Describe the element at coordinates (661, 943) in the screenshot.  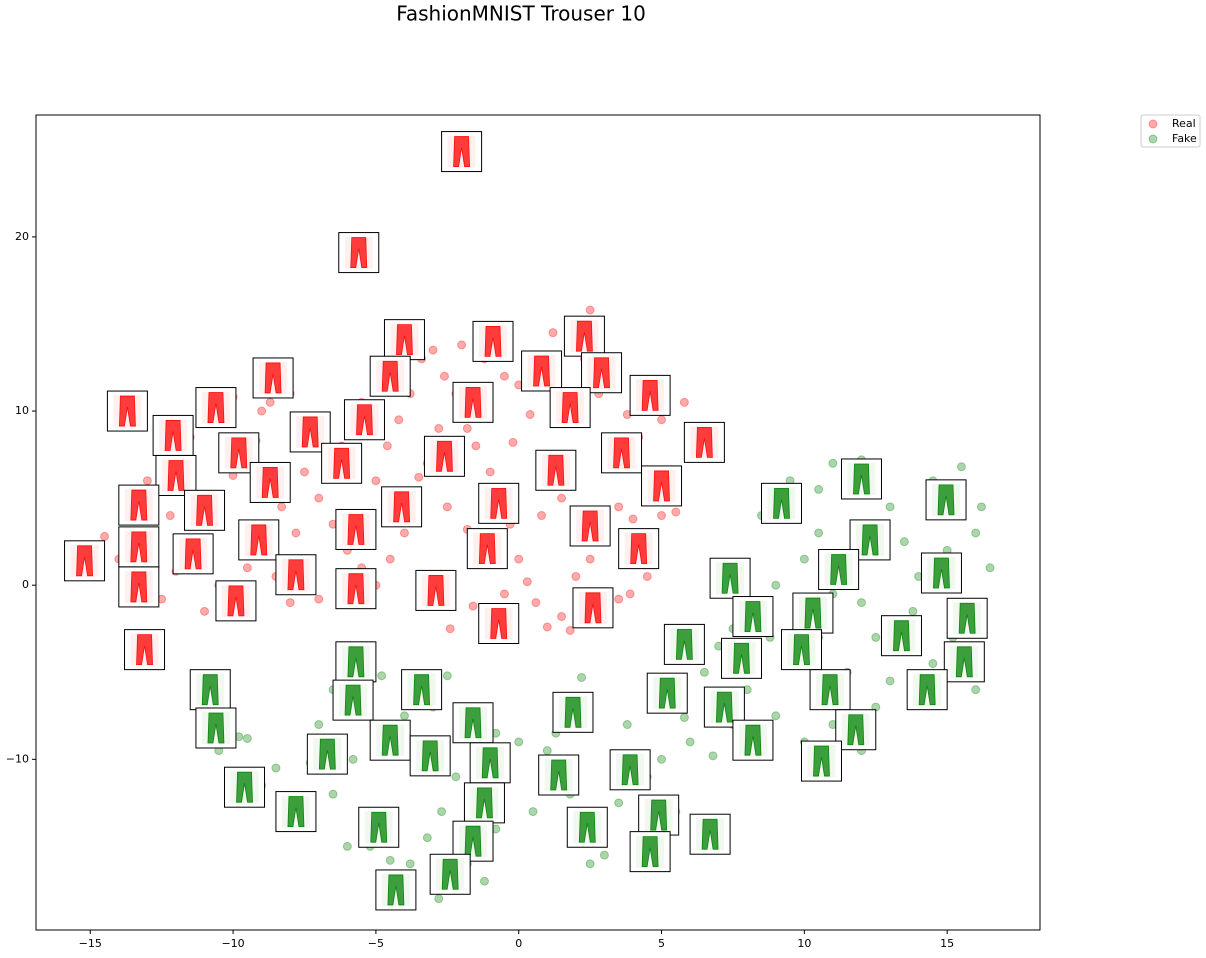
I see `x-tick-label: 5` at that location.